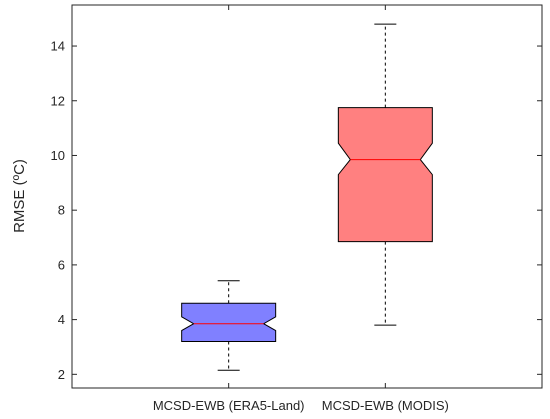  What do you see at coordinates (58, 155) in the screenshot?
I see `y-tick-label: 10` at bounding box center [58, 155].